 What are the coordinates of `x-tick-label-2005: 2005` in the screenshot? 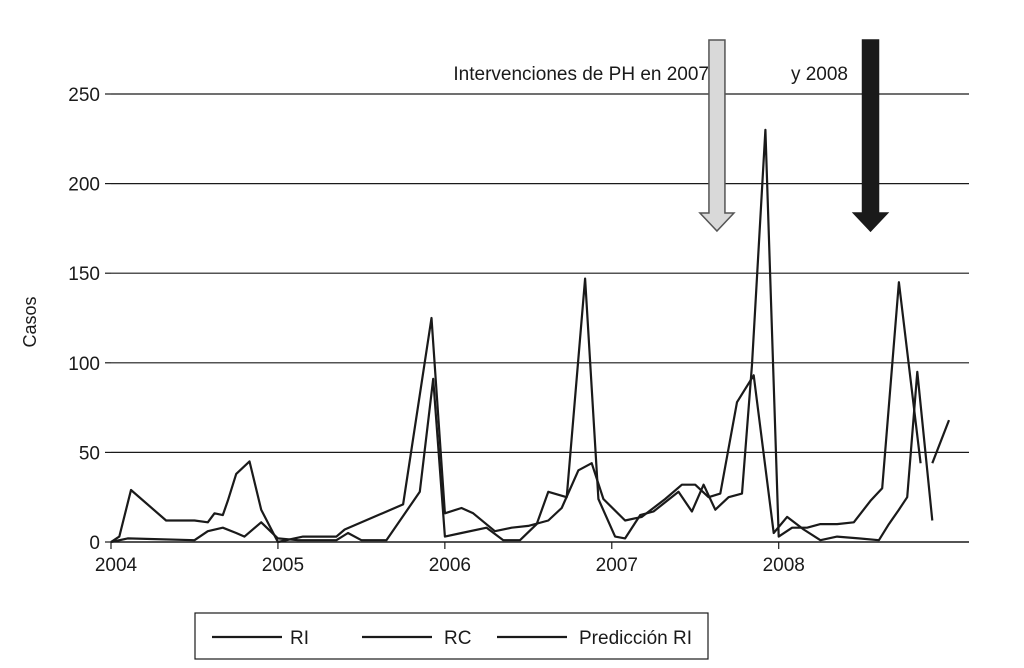 It's located at (283, 565).